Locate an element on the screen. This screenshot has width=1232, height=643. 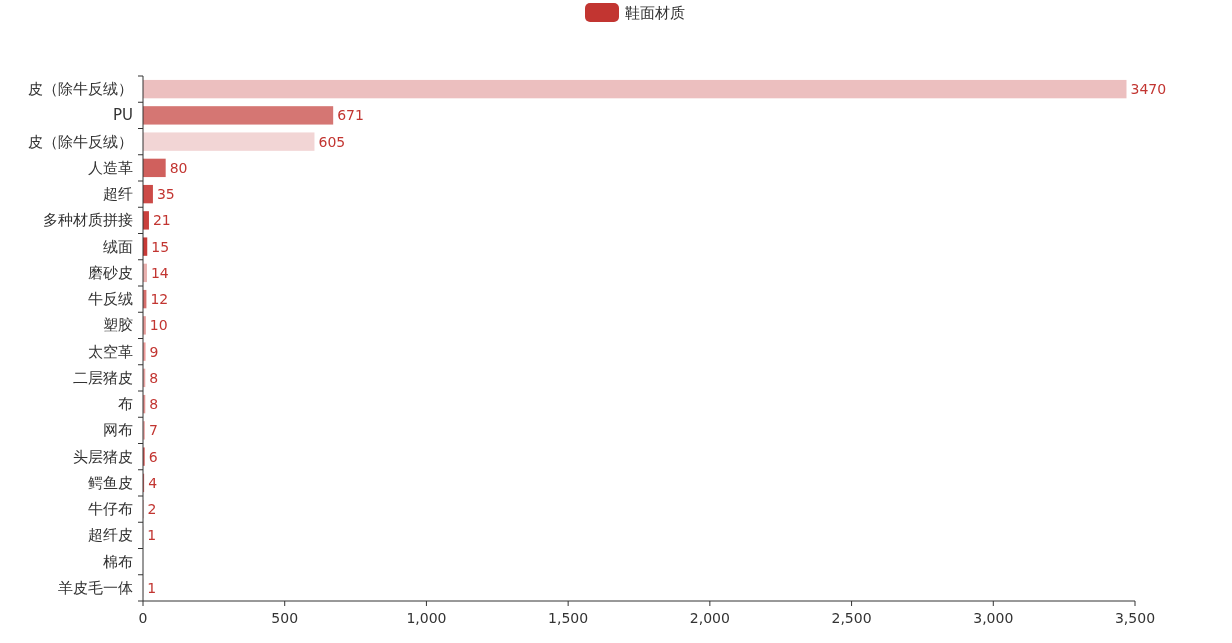
y-tick-label: 网布 is located at coordinates (118, 430).